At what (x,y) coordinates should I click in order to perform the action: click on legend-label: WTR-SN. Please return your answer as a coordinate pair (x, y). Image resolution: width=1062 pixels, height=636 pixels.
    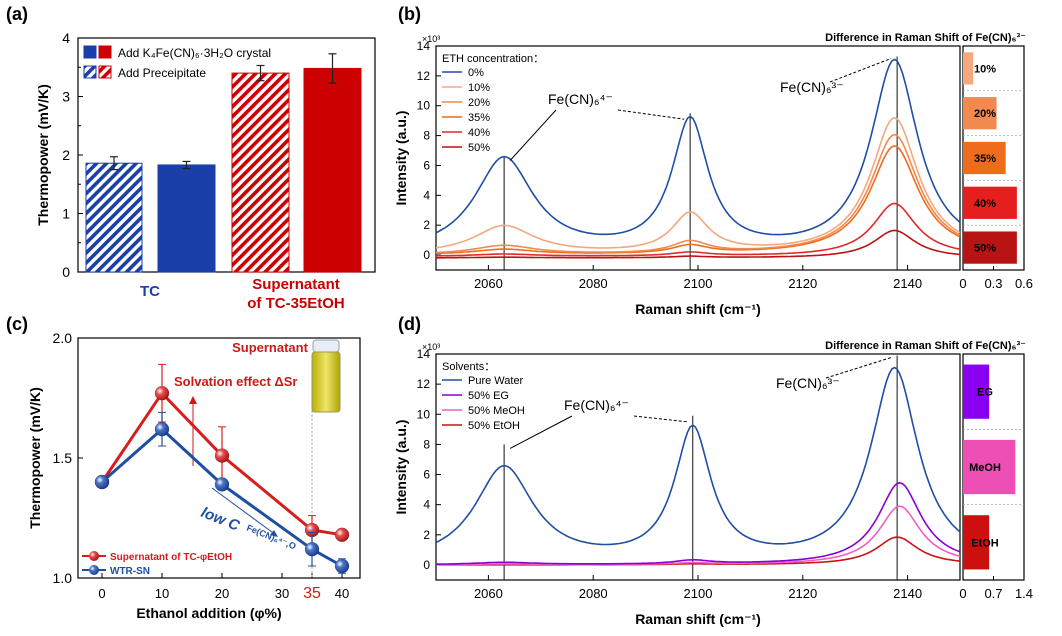
    Looking at the image, I should click on (130, 571).